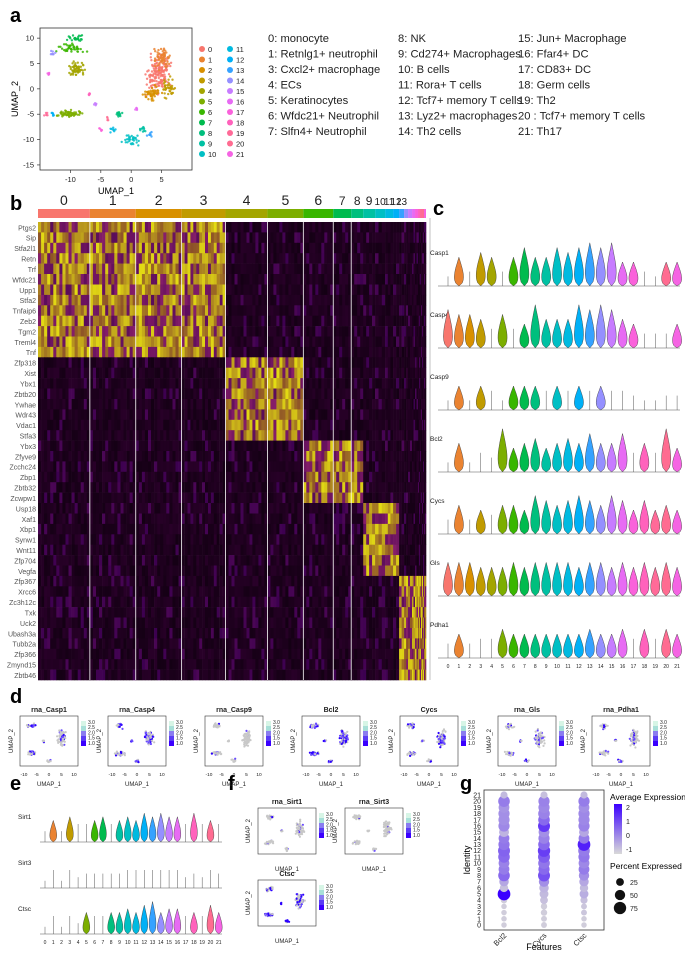  Describe the element at coordinates (240, 81) in the screenshot. I see `umap-legend-label: 14` at that location.